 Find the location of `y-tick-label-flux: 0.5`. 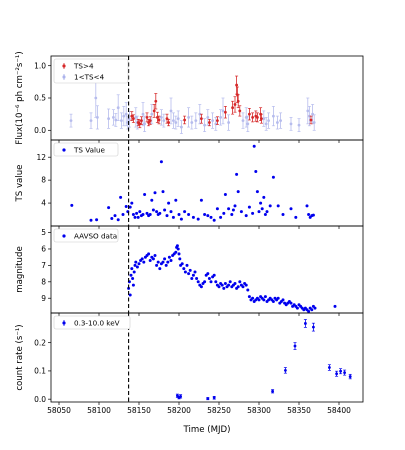

y-tick-label-flux: 0.5 is located at coordinates (40, 98).